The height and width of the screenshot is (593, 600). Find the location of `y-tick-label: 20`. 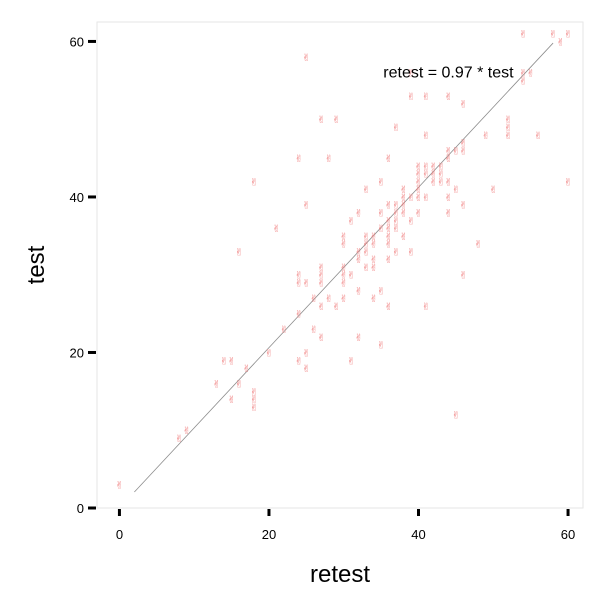

y-tick-label: 20 is located at coordinates (77, 352).